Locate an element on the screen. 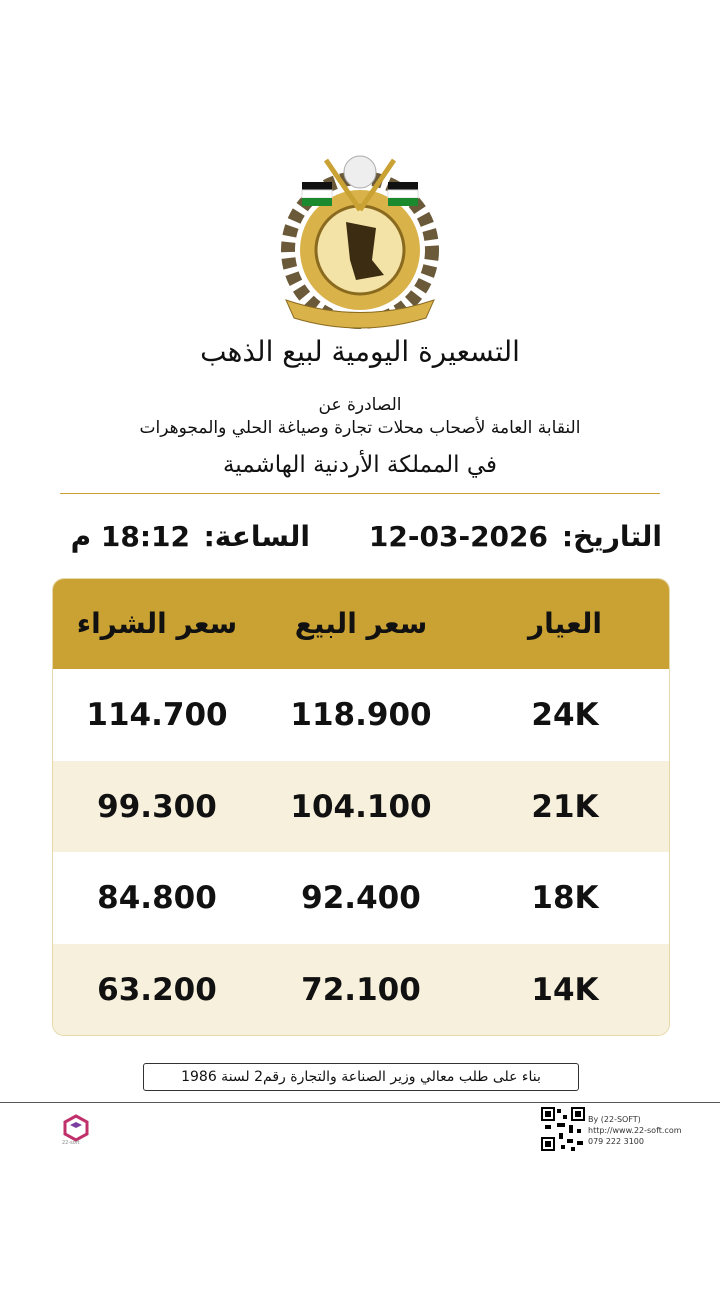  table-cell: 114.700 is located at coordinates (157, 715).